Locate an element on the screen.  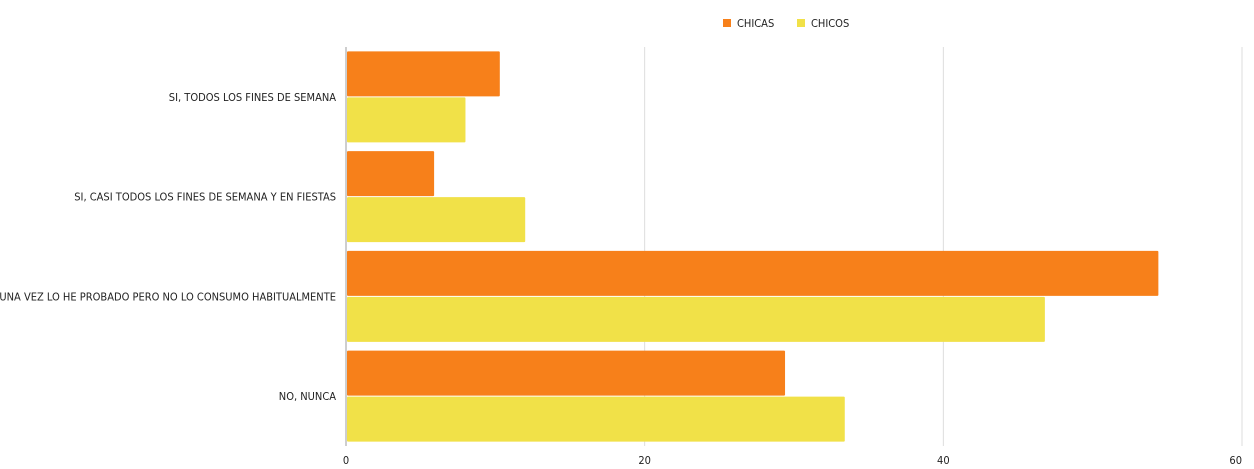
legend-swatch-chicos is located at coordinates (801, 23).